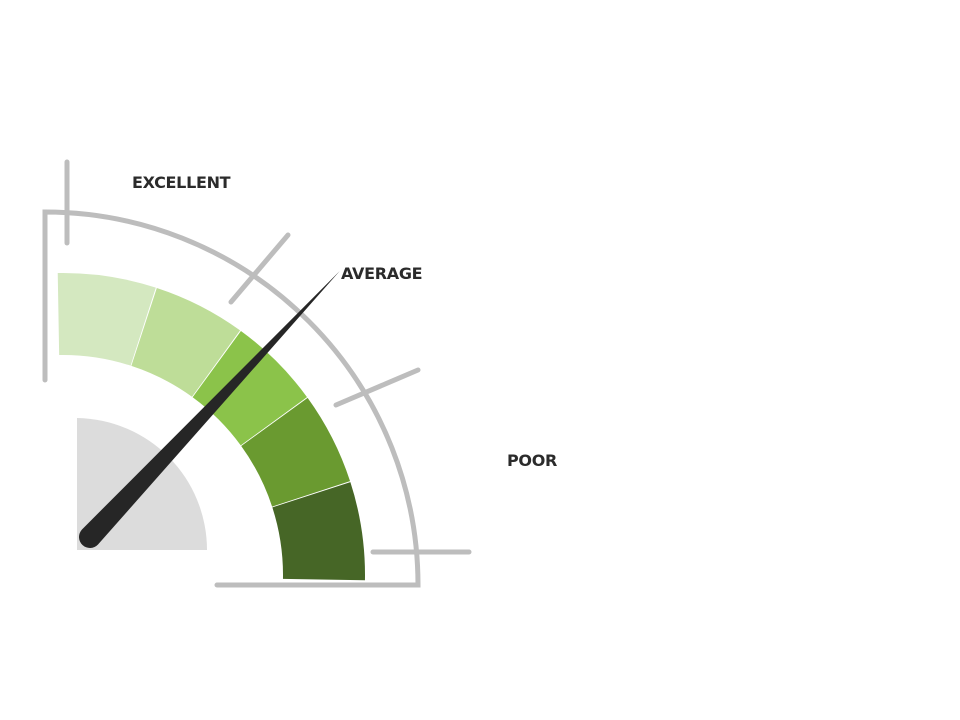  What do you see at coordinates (532, 460) in the screenshot?
I see `label-poor: POOR` at bounding box center [532, 460].